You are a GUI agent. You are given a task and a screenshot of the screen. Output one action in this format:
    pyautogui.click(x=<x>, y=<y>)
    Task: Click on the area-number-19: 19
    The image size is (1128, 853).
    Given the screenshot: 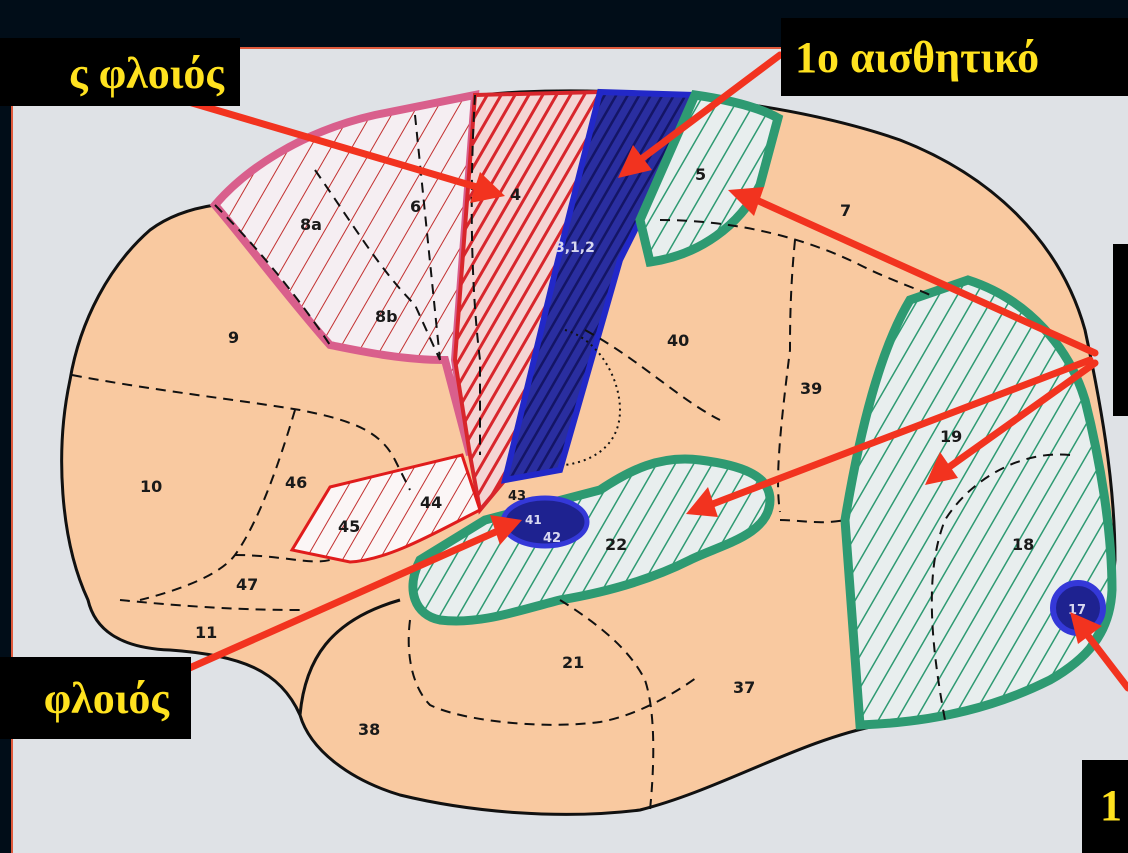 What is the action you would take?
    pyautogui.click(x=951, y=436)
    